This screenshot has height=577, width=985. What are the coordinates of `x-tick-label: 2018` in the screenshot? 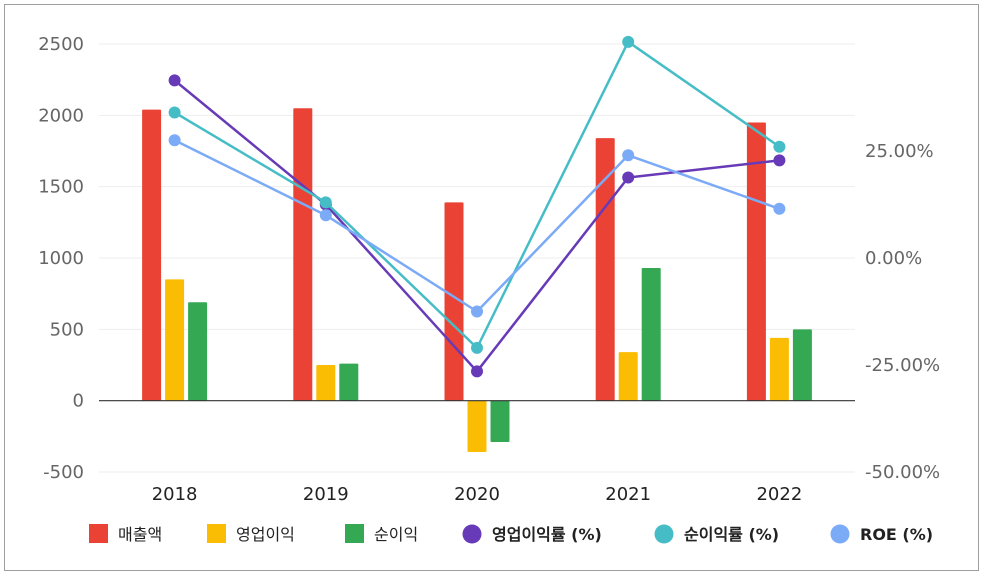 It's located at (175, 494).